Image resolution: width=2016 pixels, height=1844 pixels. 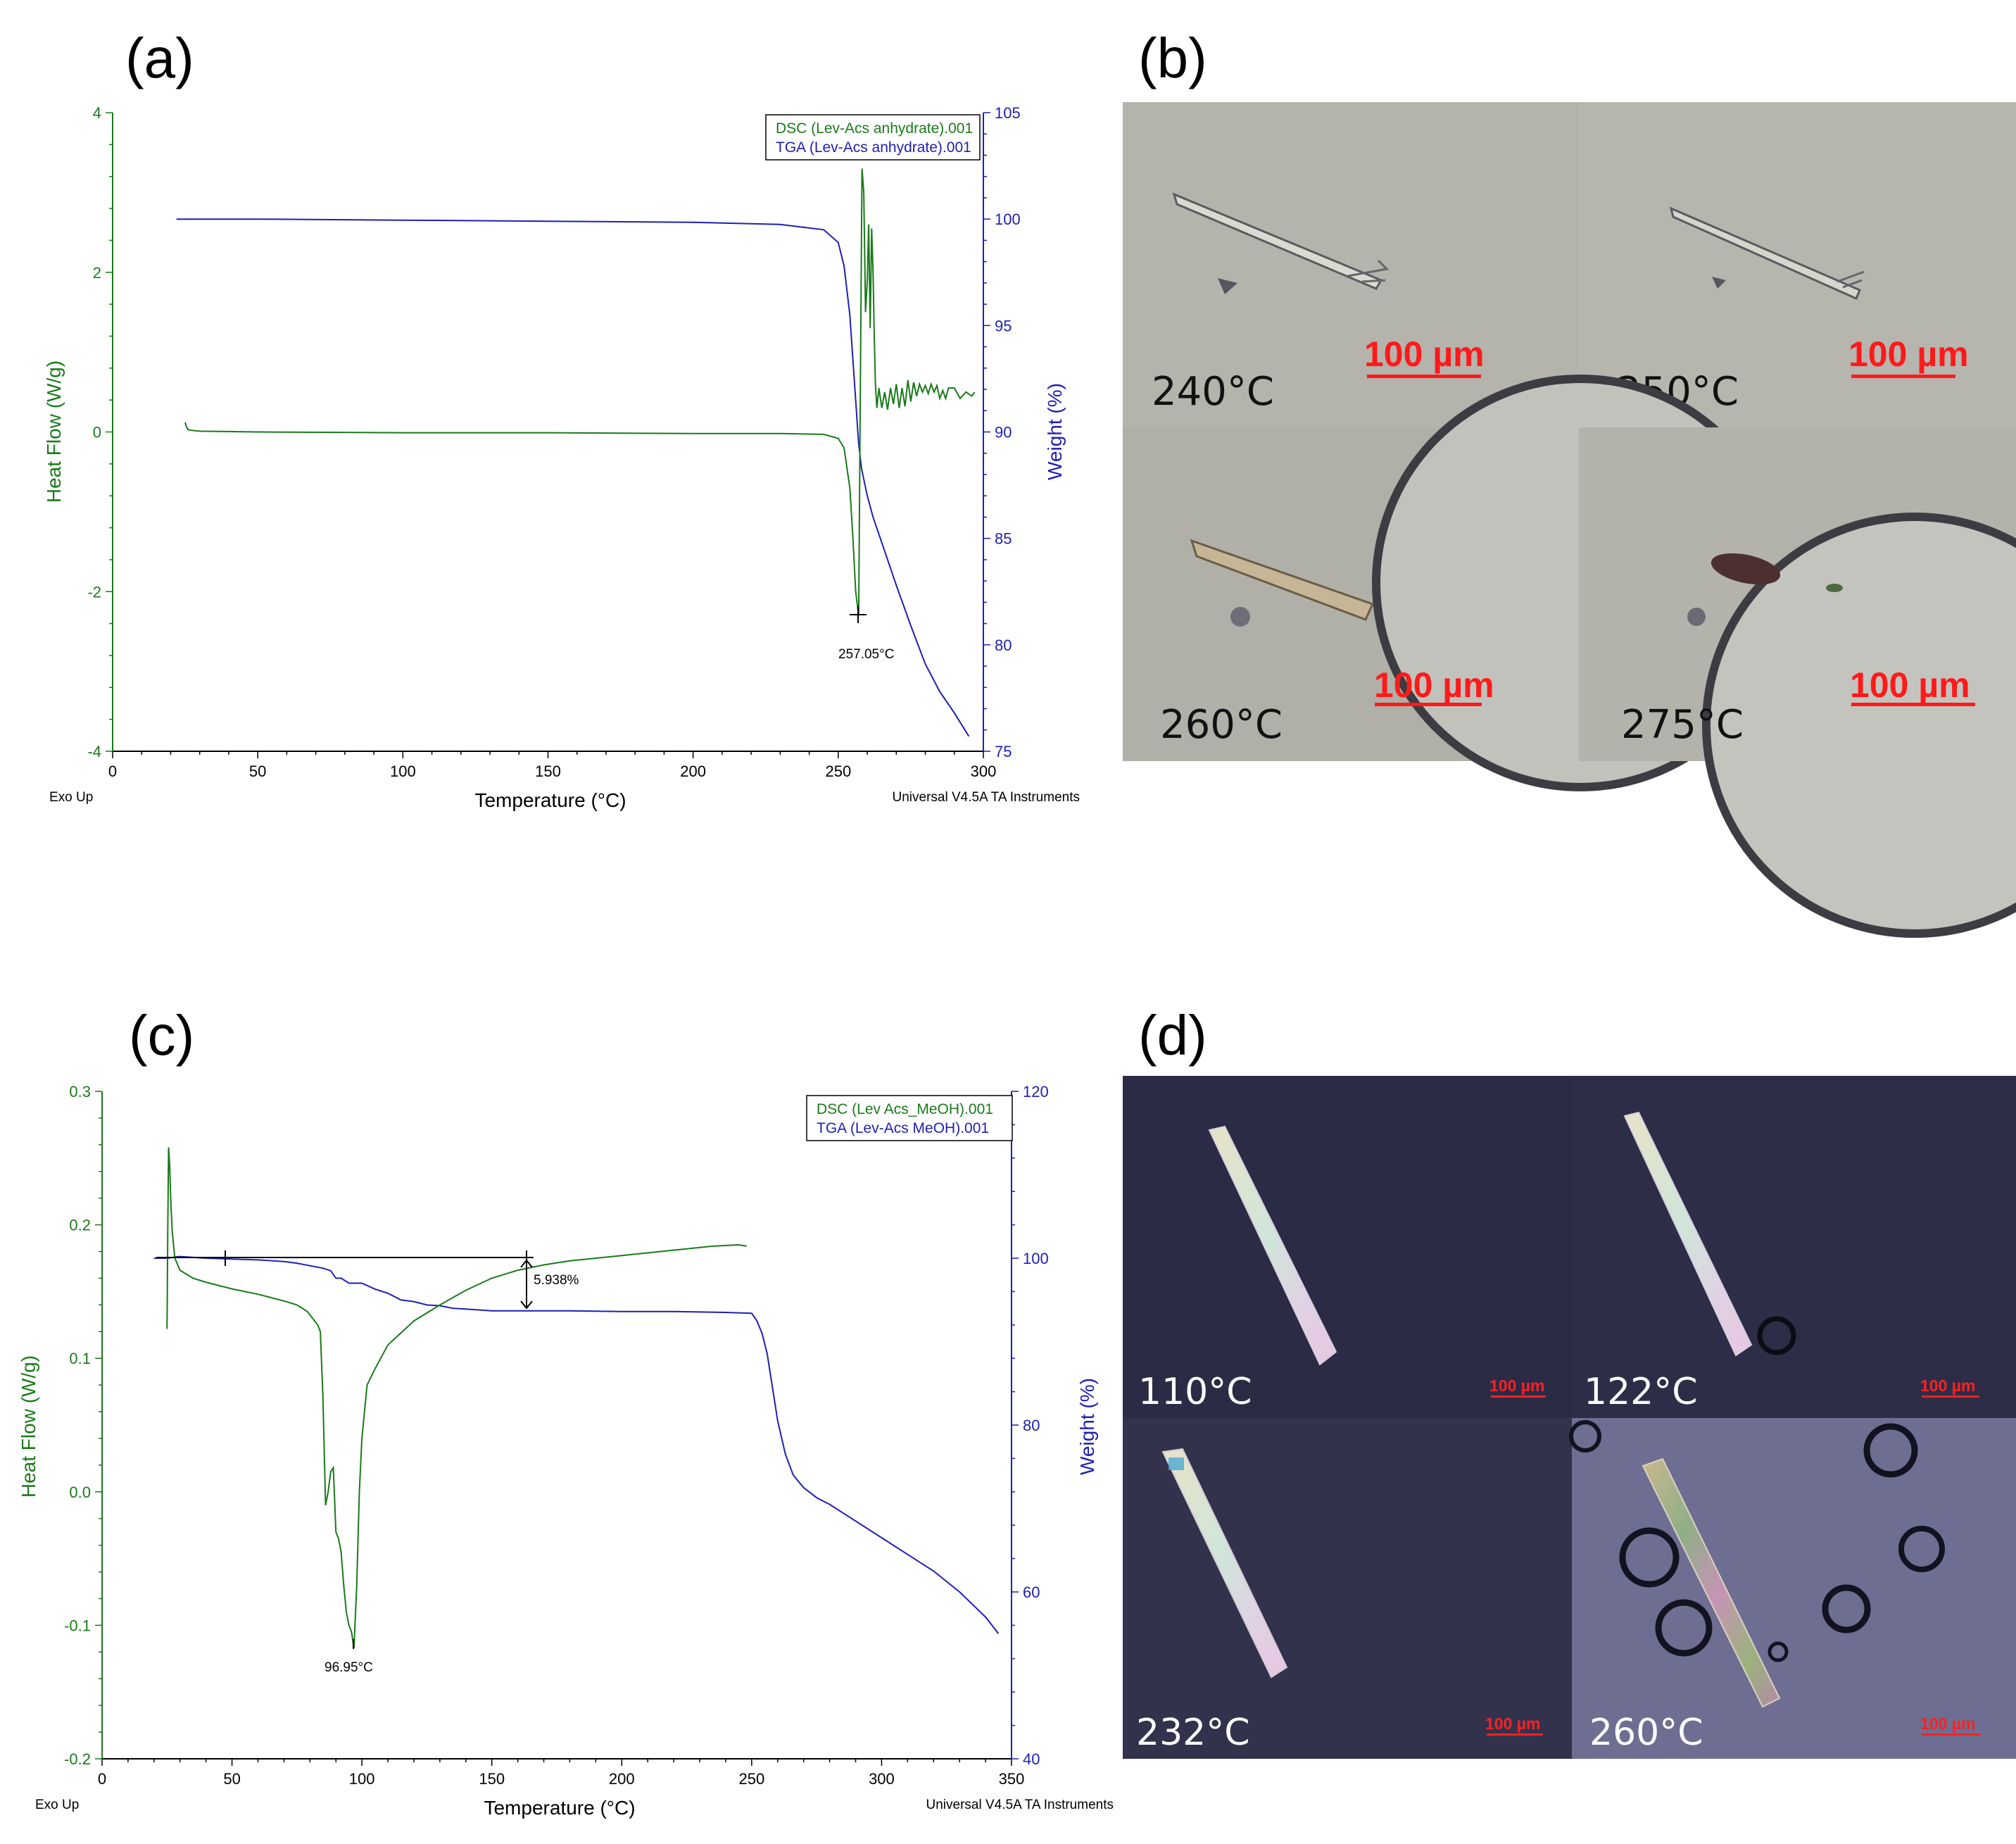 I want to click on chart-a-footer-left: Exo Up, so click(x=71, y=797).